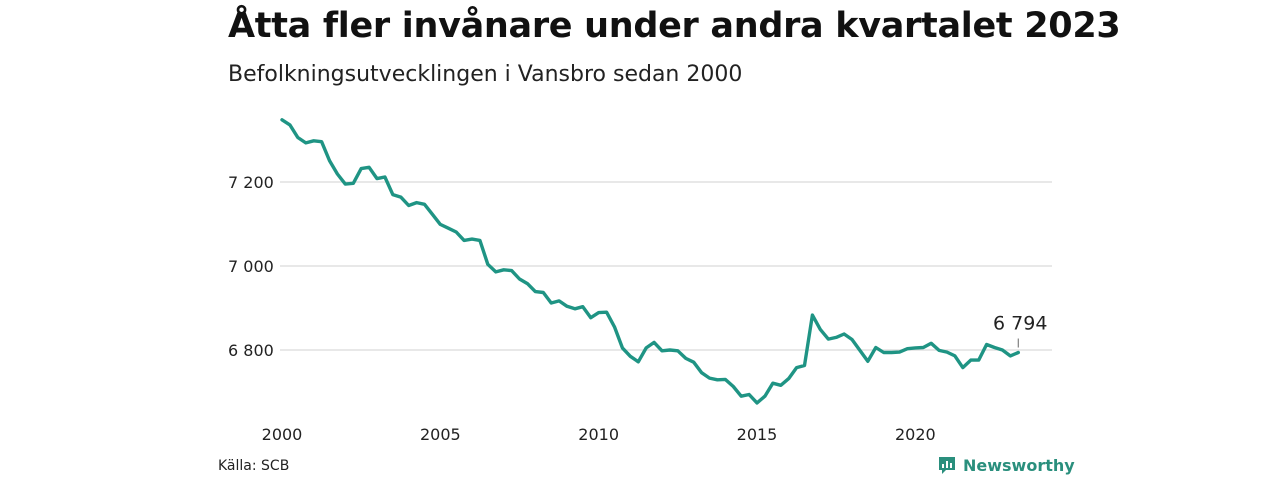  I want to click on source-note: Källa: SCB, so click(254, 466).